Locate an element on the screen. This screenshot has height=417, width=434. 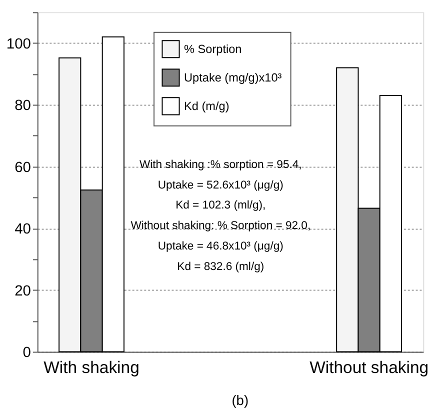
x-tick-label: Without shaking is located at coordinates (369, 367).